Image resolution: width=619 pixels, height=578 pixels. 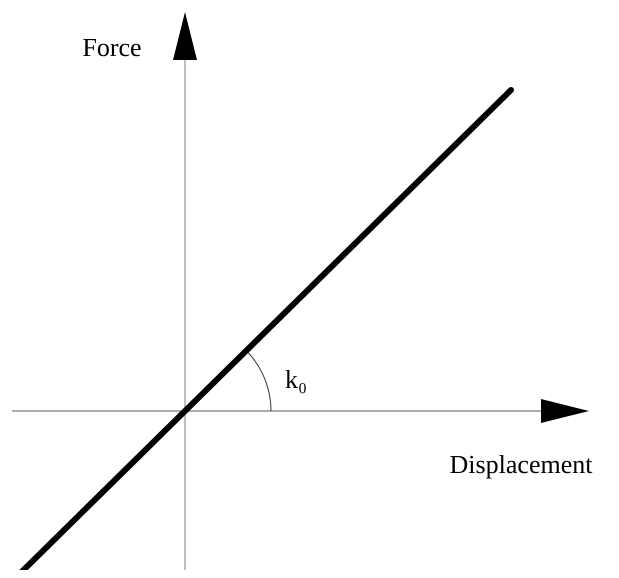 I want to click on x-axis-title: Displacement, so click(x=522, y=464).